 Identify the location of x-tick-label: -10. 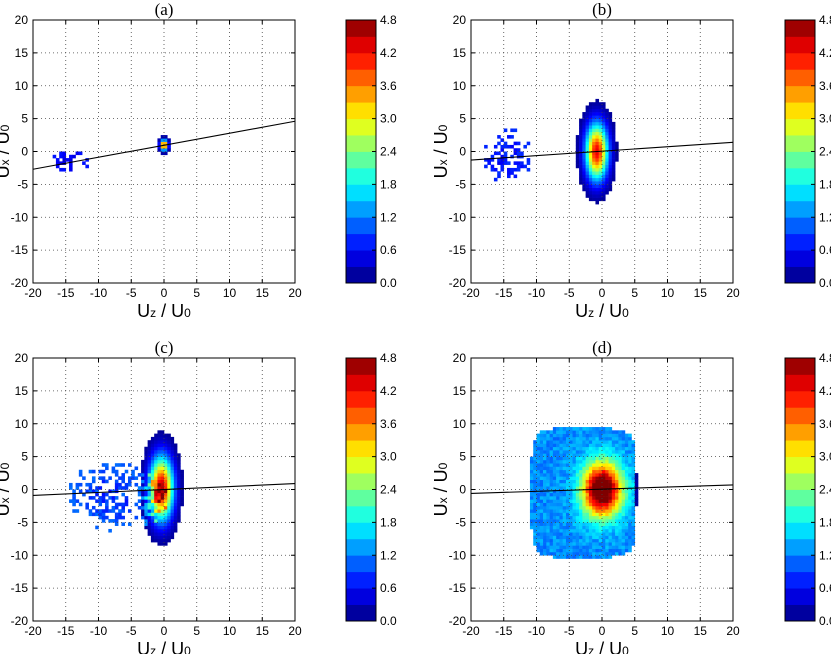
(99, 631).